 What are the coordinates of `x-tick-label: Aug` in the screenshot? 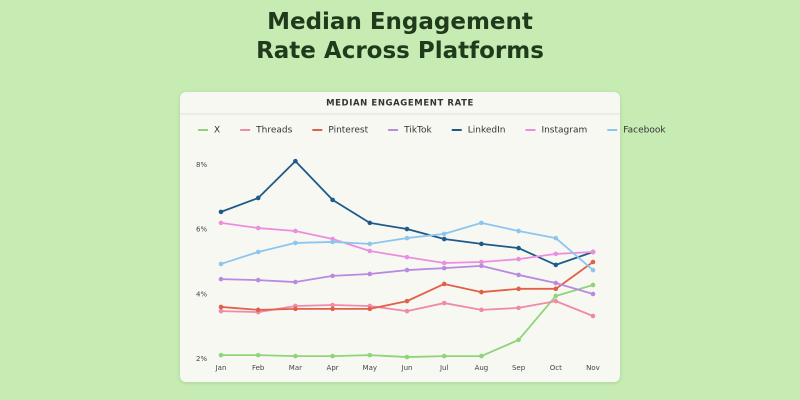 It's located at (482, 368).